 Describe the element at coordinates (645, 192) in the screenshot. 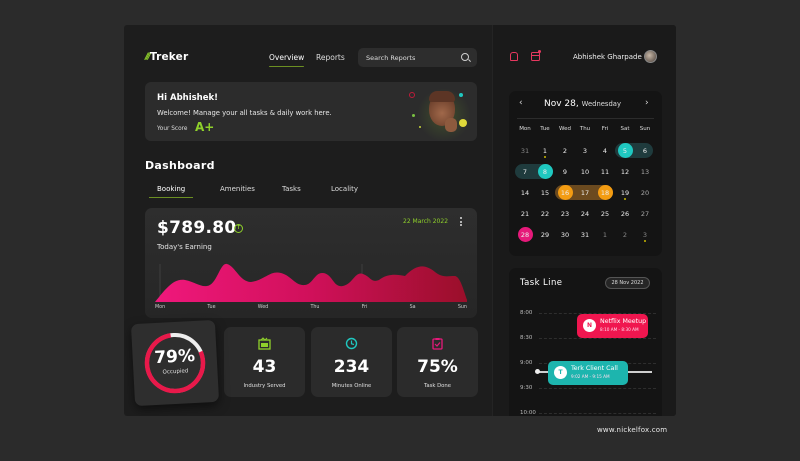

I see `calendar-day: 20` at that location.